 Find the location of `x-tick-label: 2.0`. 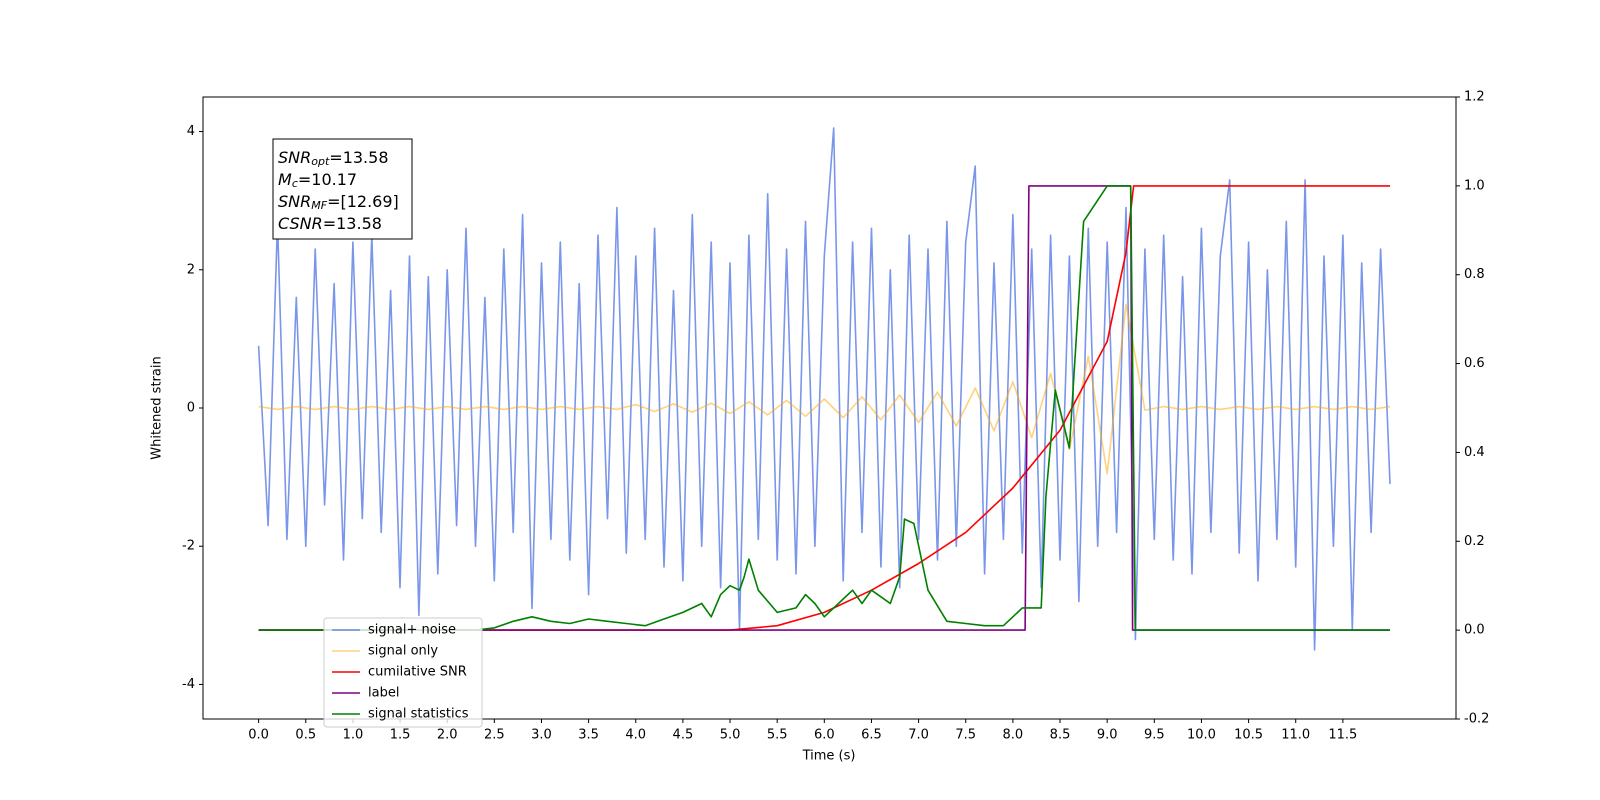

x-tick-label: 2.0 is located at coordinates (447, 735).